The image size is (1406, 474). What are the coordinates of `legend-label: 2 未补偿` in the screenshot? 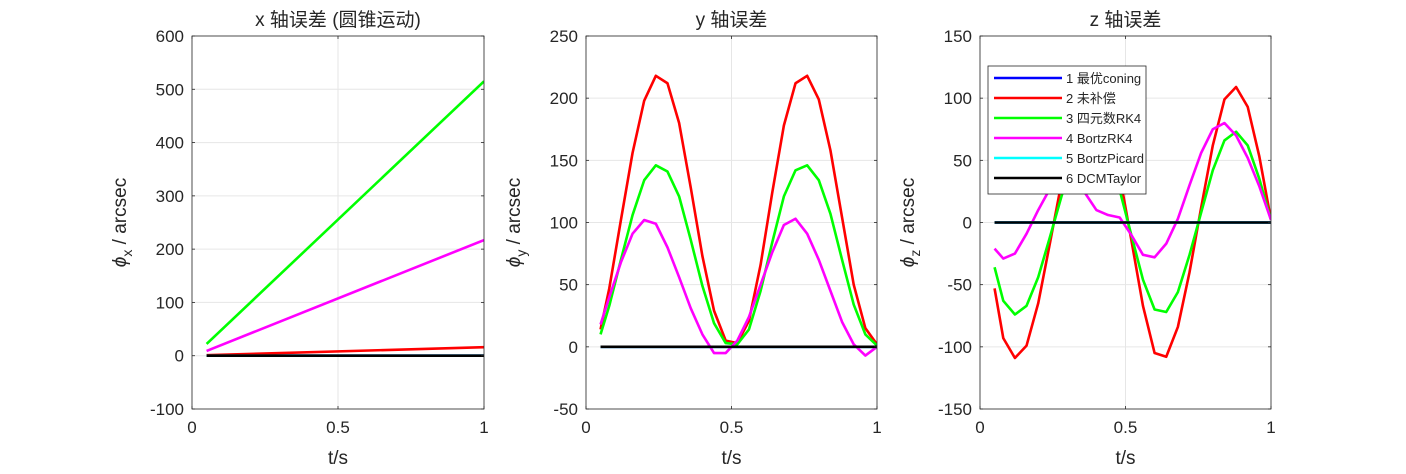 It's located at (1091, 98).